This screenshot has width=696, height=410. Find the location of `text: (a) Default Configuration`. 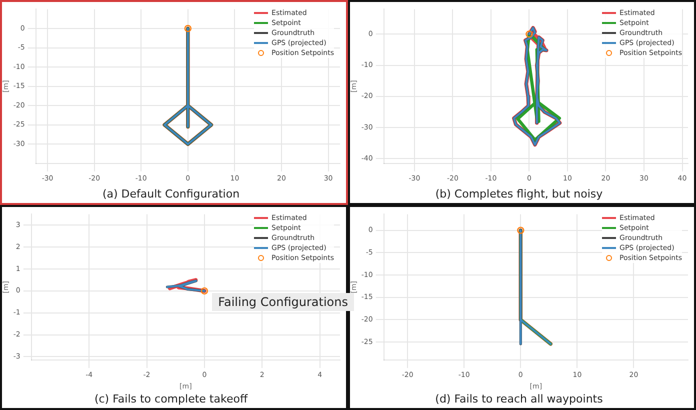

text: (a) Default Configuration is located at coordinates (171, 193).